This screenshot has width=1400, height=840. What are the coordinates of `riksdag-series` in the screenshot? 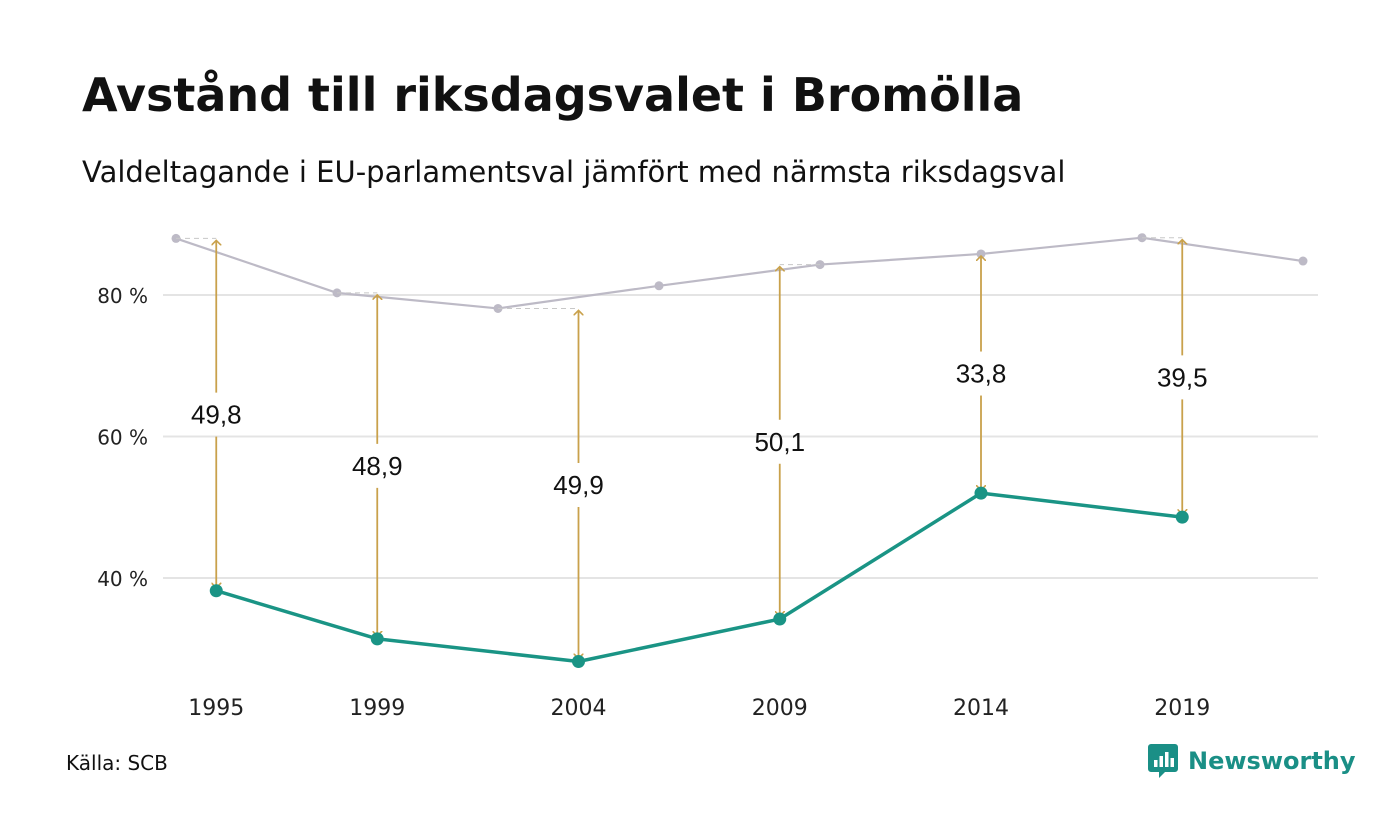 It's located at (739, 273).